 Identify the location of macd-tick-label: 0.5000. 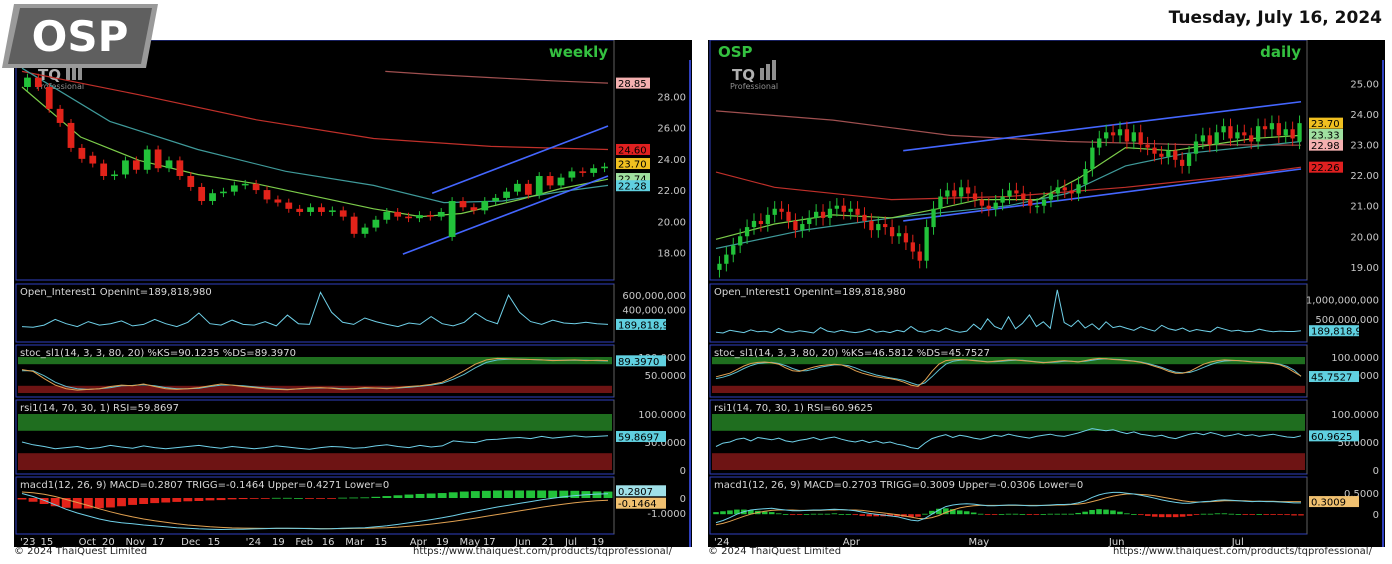
(1361, 494).